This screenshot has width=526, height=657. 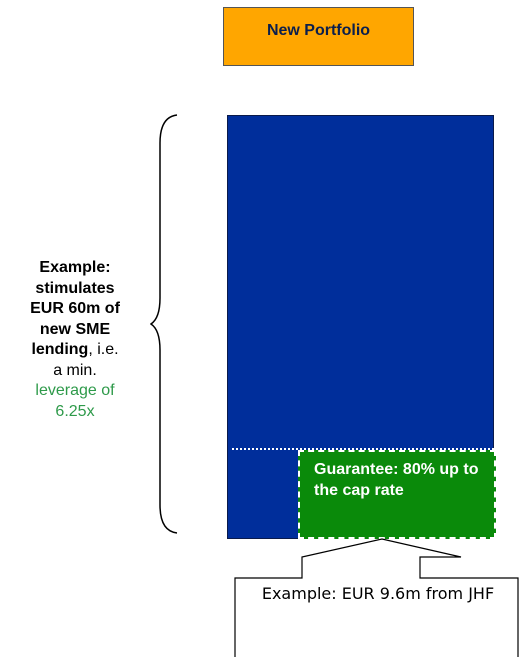 What do you see at coordinates (318, 30) in the screenshot?
I see `new-portfolio-label: New Portfolio` at bounding box center [318, 30].